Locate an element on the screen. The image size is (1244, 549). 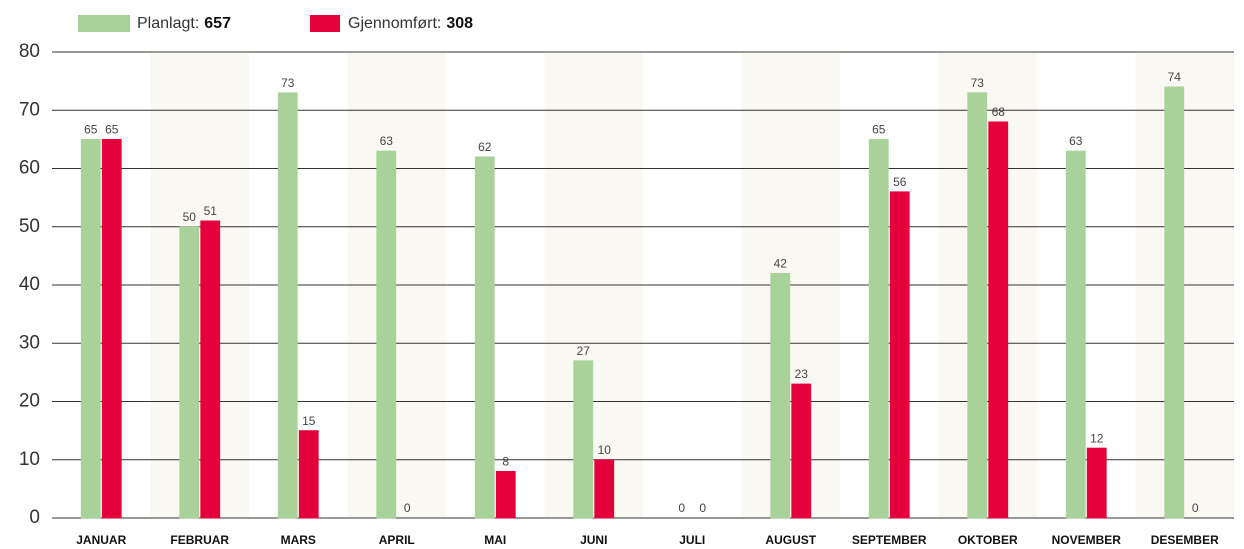
value-label: 42 is located at coordinates (781, 264).